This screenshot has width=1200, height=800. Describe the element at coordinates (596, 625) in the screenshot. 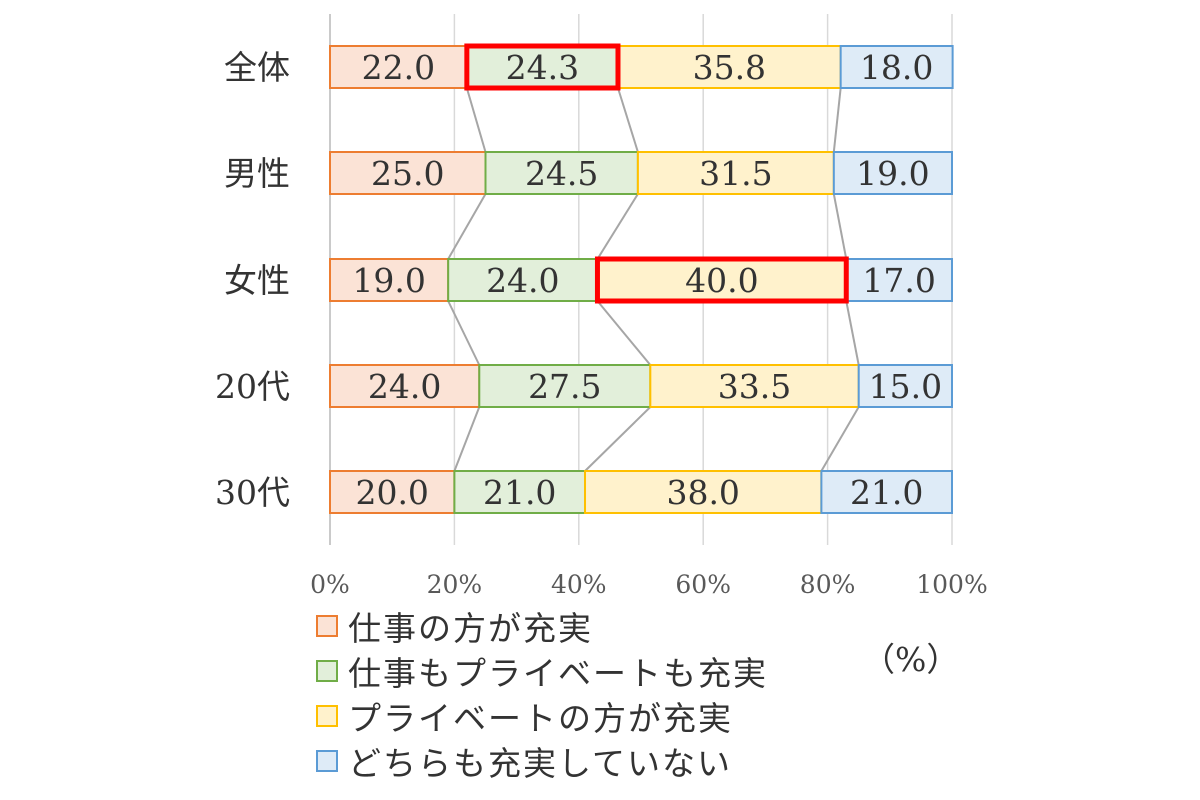

I see `legend-item-work: 仕事の方が充実` at that location.